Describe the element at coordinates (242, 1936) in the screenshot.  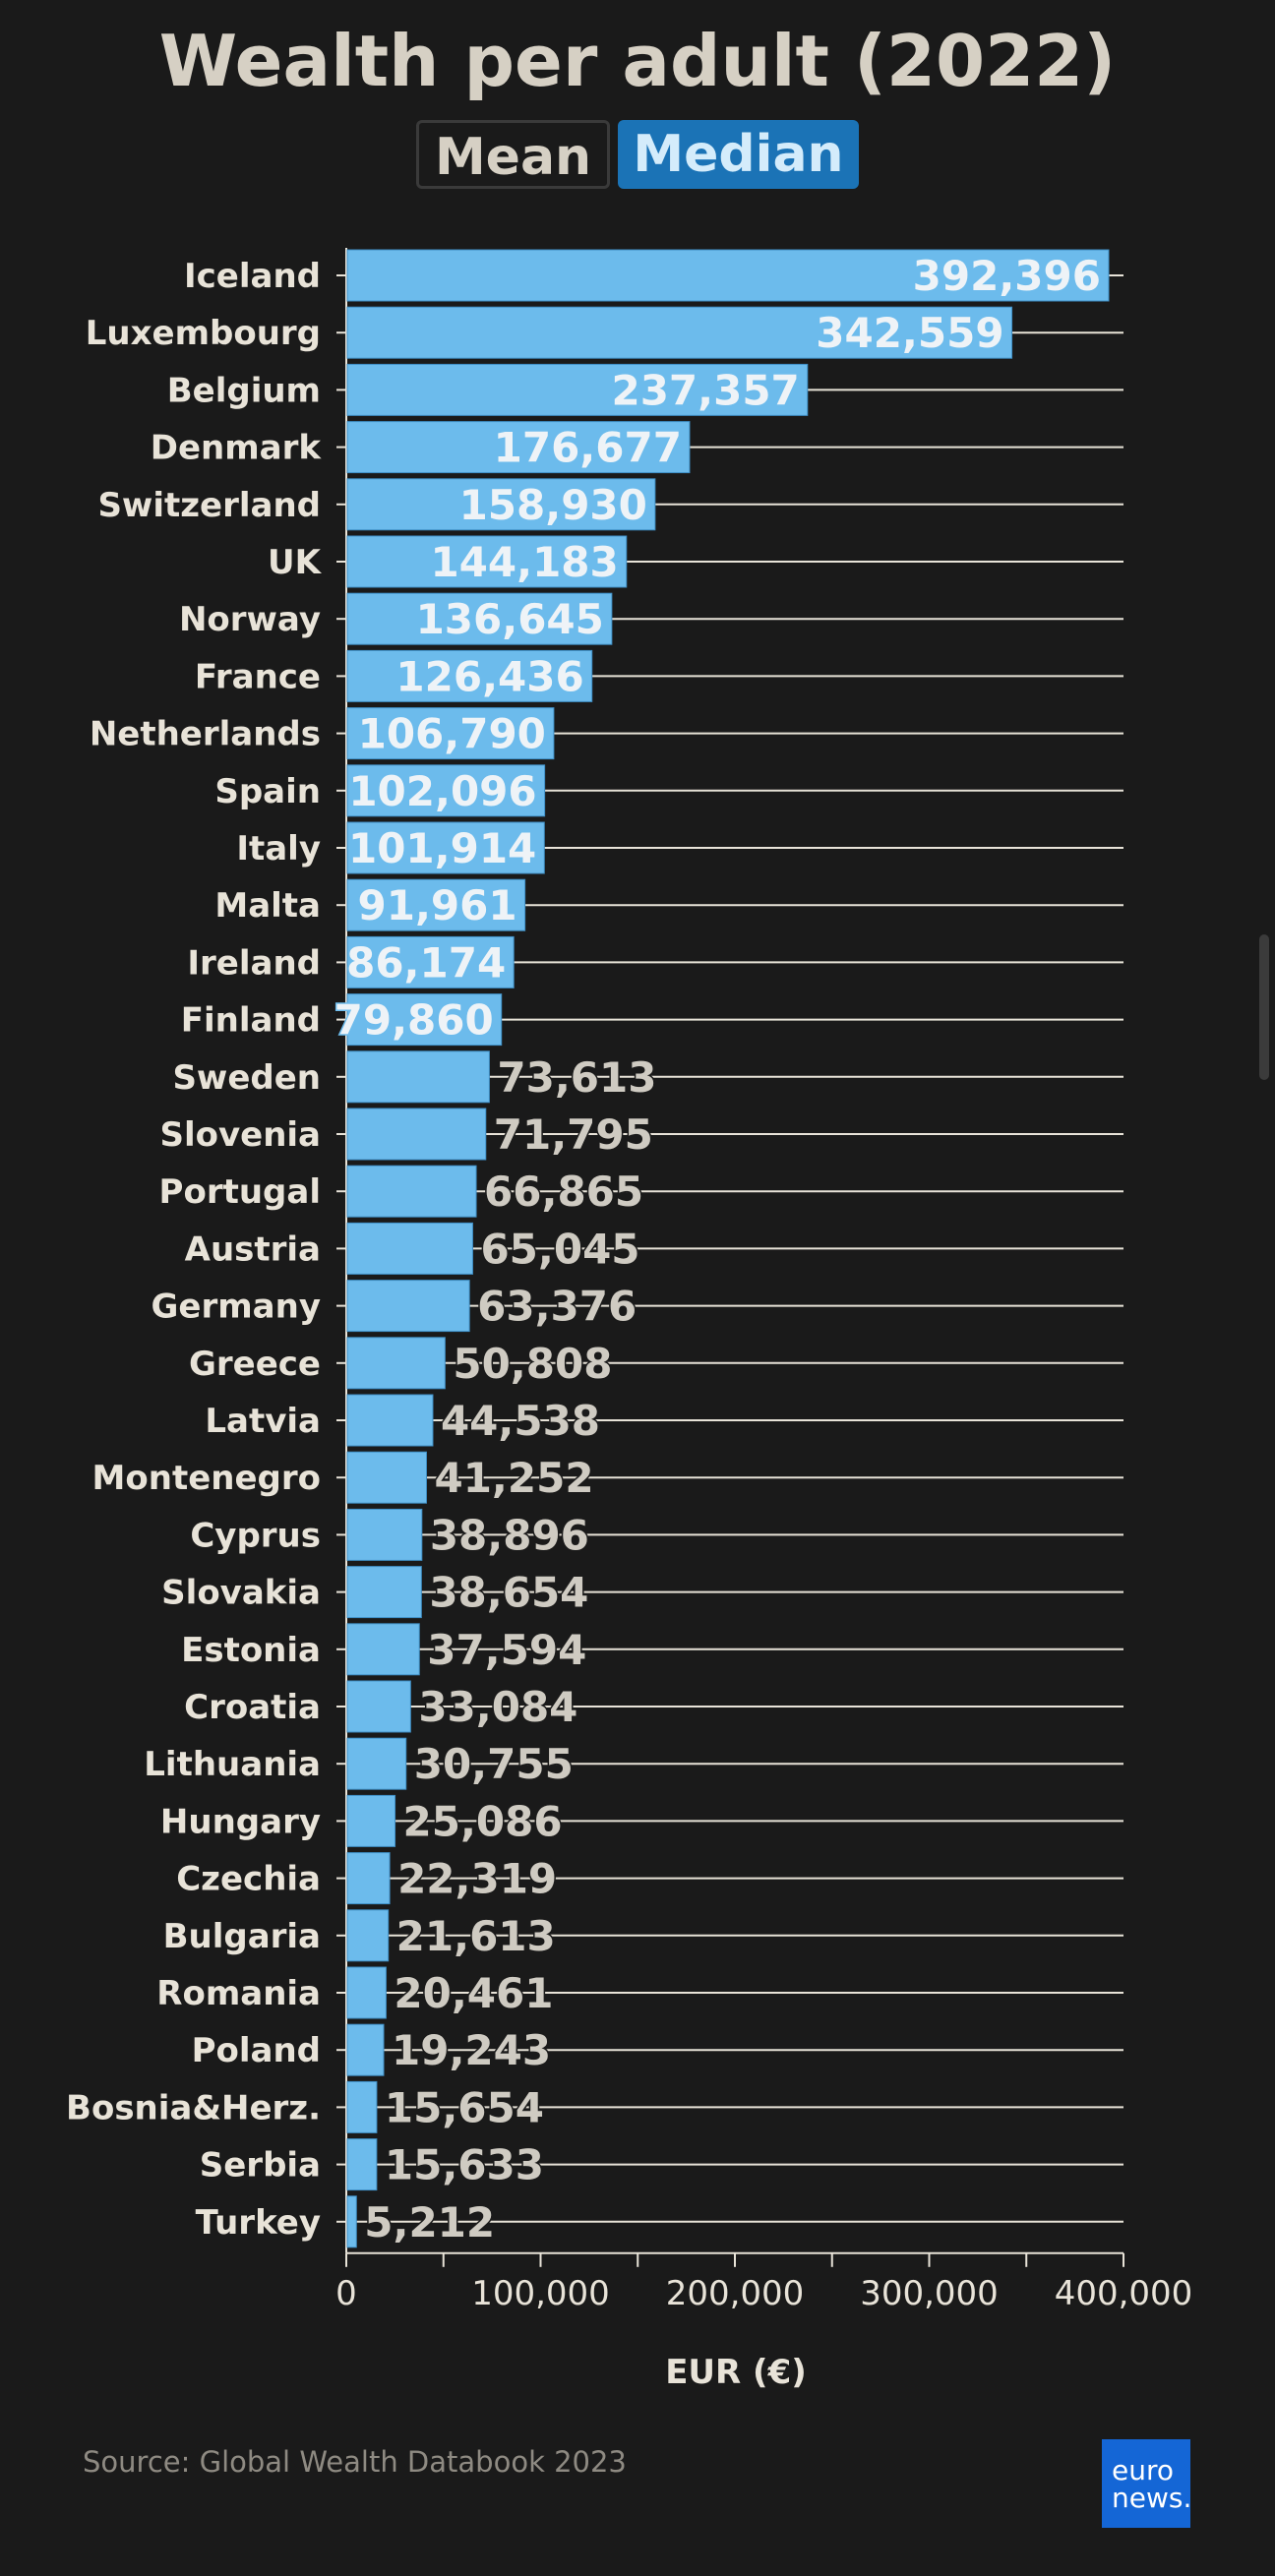
I see `category-label: Bulgaria` at that location.